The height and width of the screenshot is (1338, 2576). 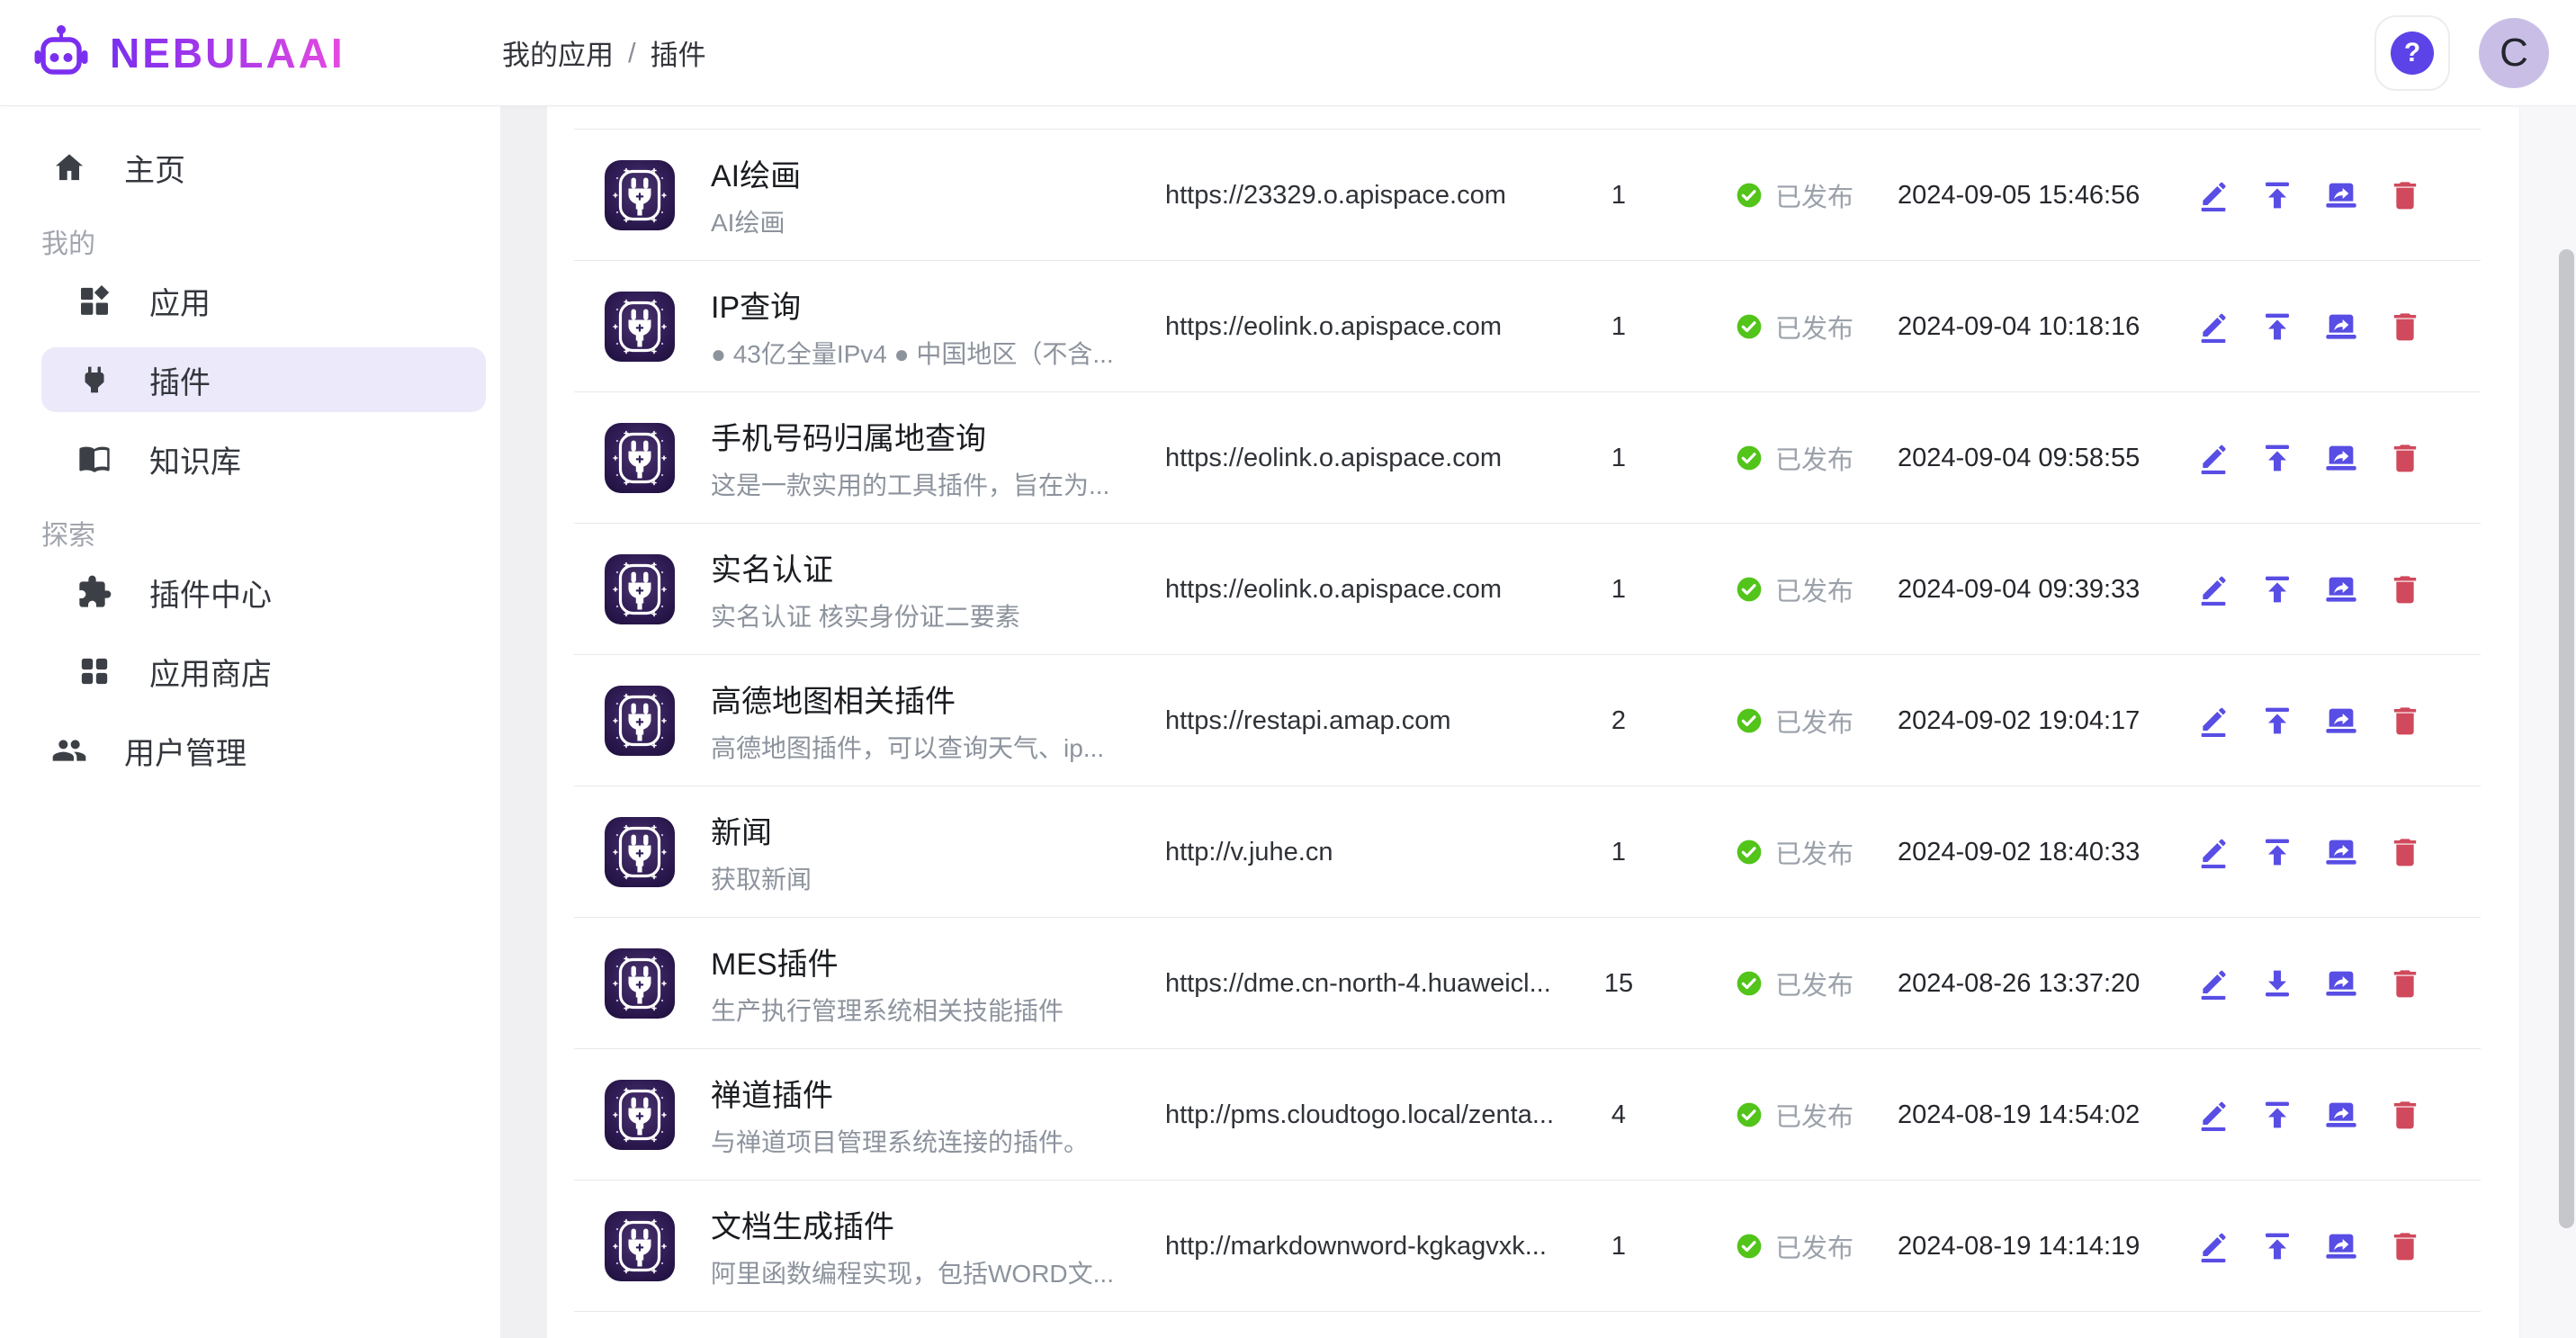 I want to click on sidebar-item: 知识库, so click(x=263, y=459).